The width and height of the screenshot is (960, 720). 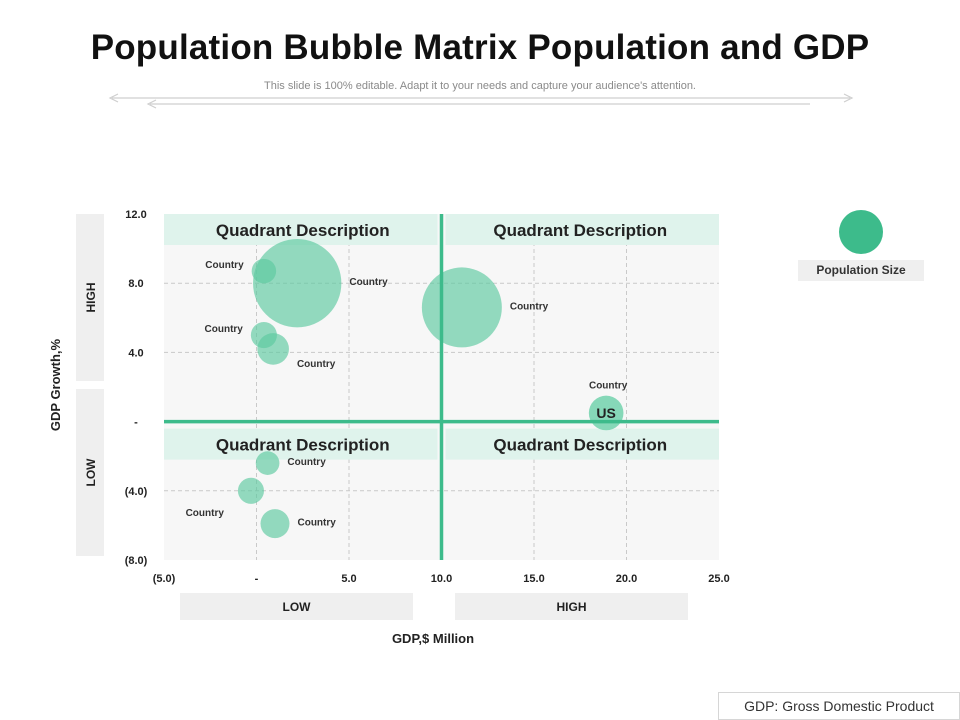 I want to click on legend-label: Population Size, so click(x=861, y=270).